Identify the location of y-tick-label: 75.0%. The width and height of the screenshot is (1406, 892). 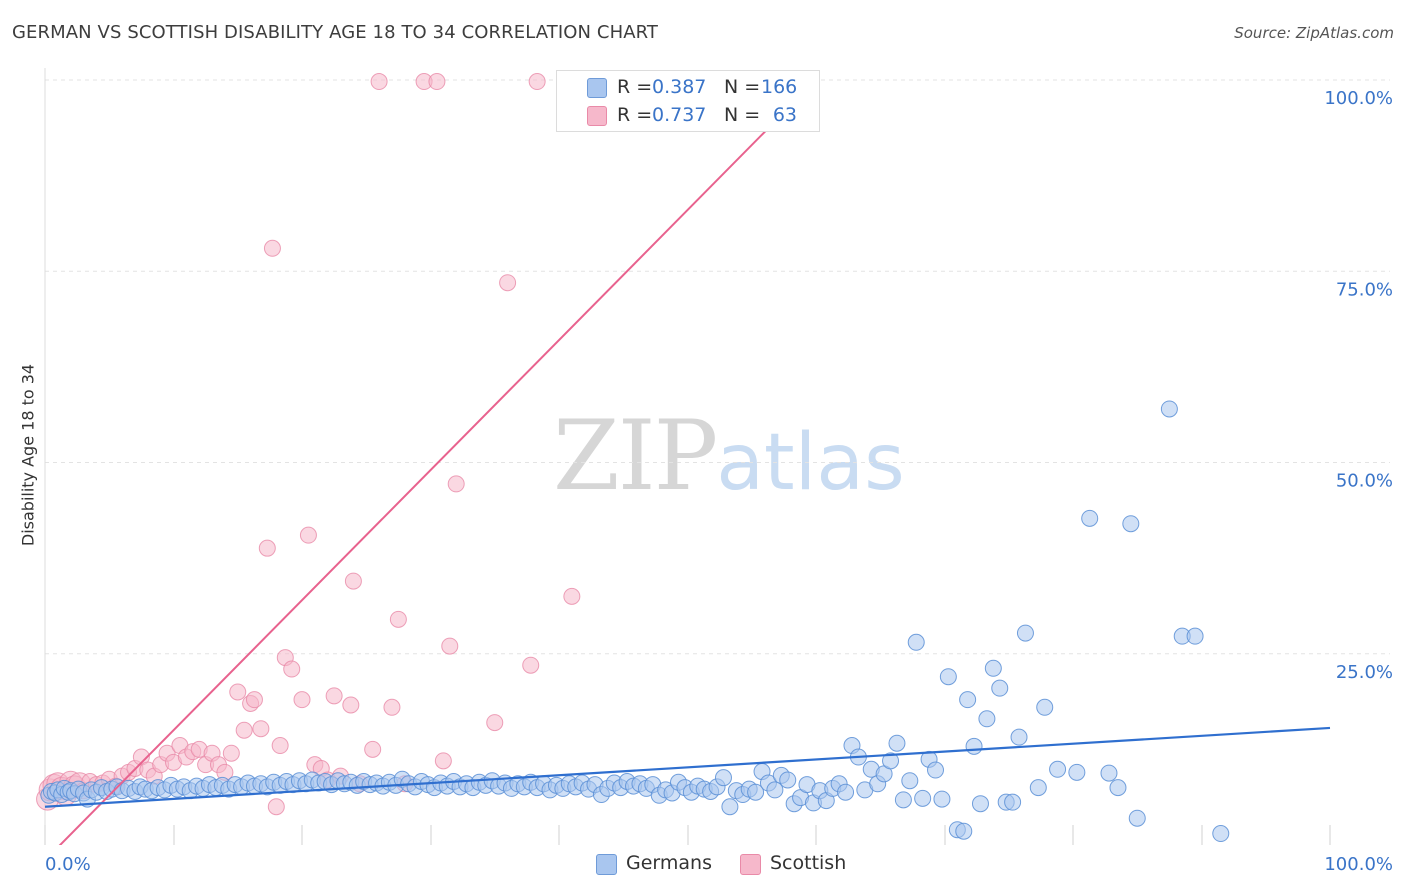
(1364, 289).